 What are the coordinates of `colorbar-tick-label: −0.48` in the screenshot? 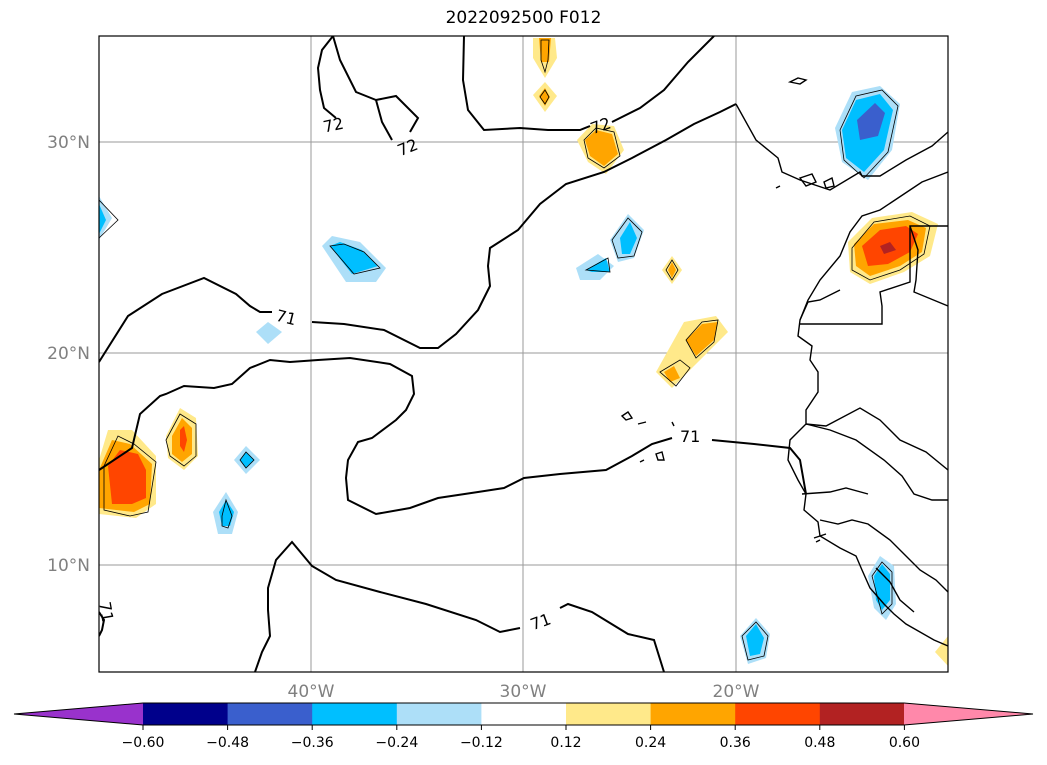 It's located at (227, 743).